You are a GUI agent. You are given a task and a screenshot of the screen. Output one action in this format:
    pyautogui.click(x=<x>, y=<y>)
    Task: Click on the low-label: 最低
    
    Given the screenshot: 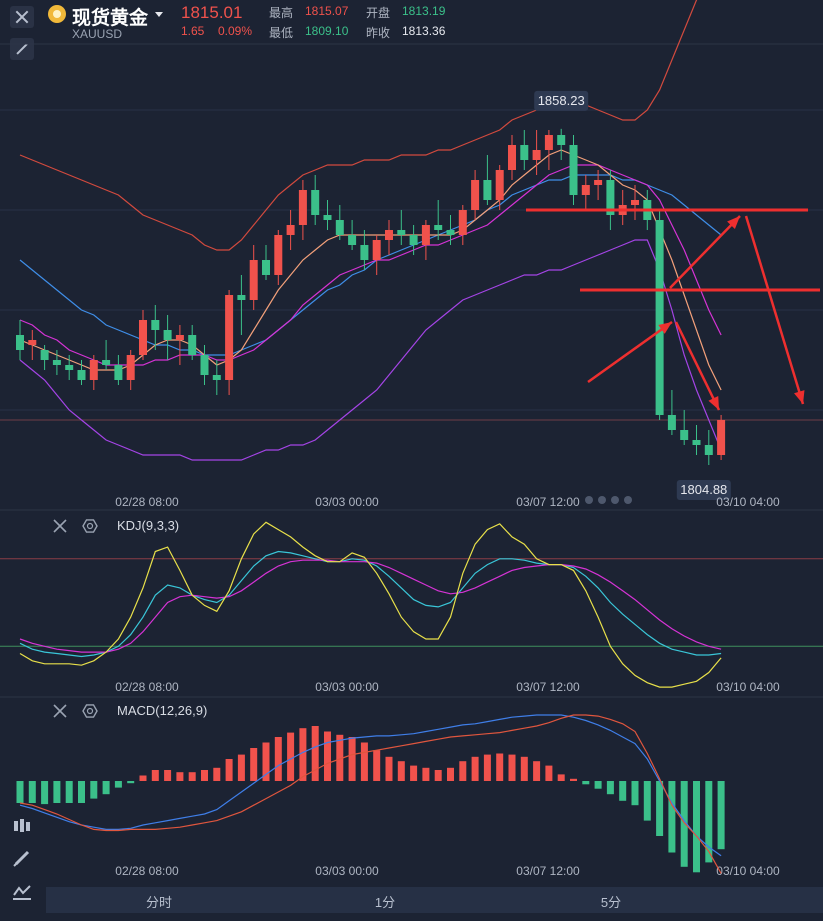 What is the action you would take?
    pyautogui.click(x=281, y=33)
    